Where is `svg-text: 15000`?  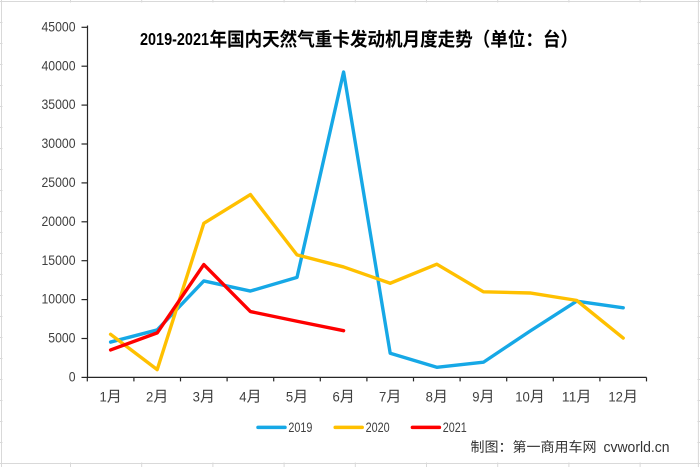 svg-text: 15000 is located at coordinates (59, 260).